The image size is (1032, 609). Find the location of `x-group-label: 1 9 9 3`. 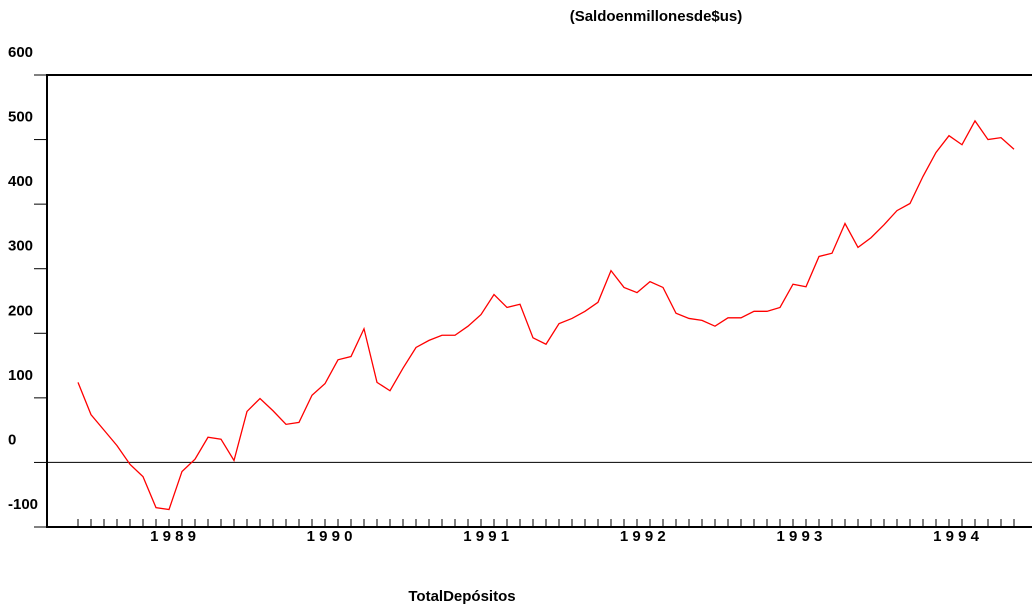

x-group-label: 1 9 9 3 is located at coordinates (799, 536).